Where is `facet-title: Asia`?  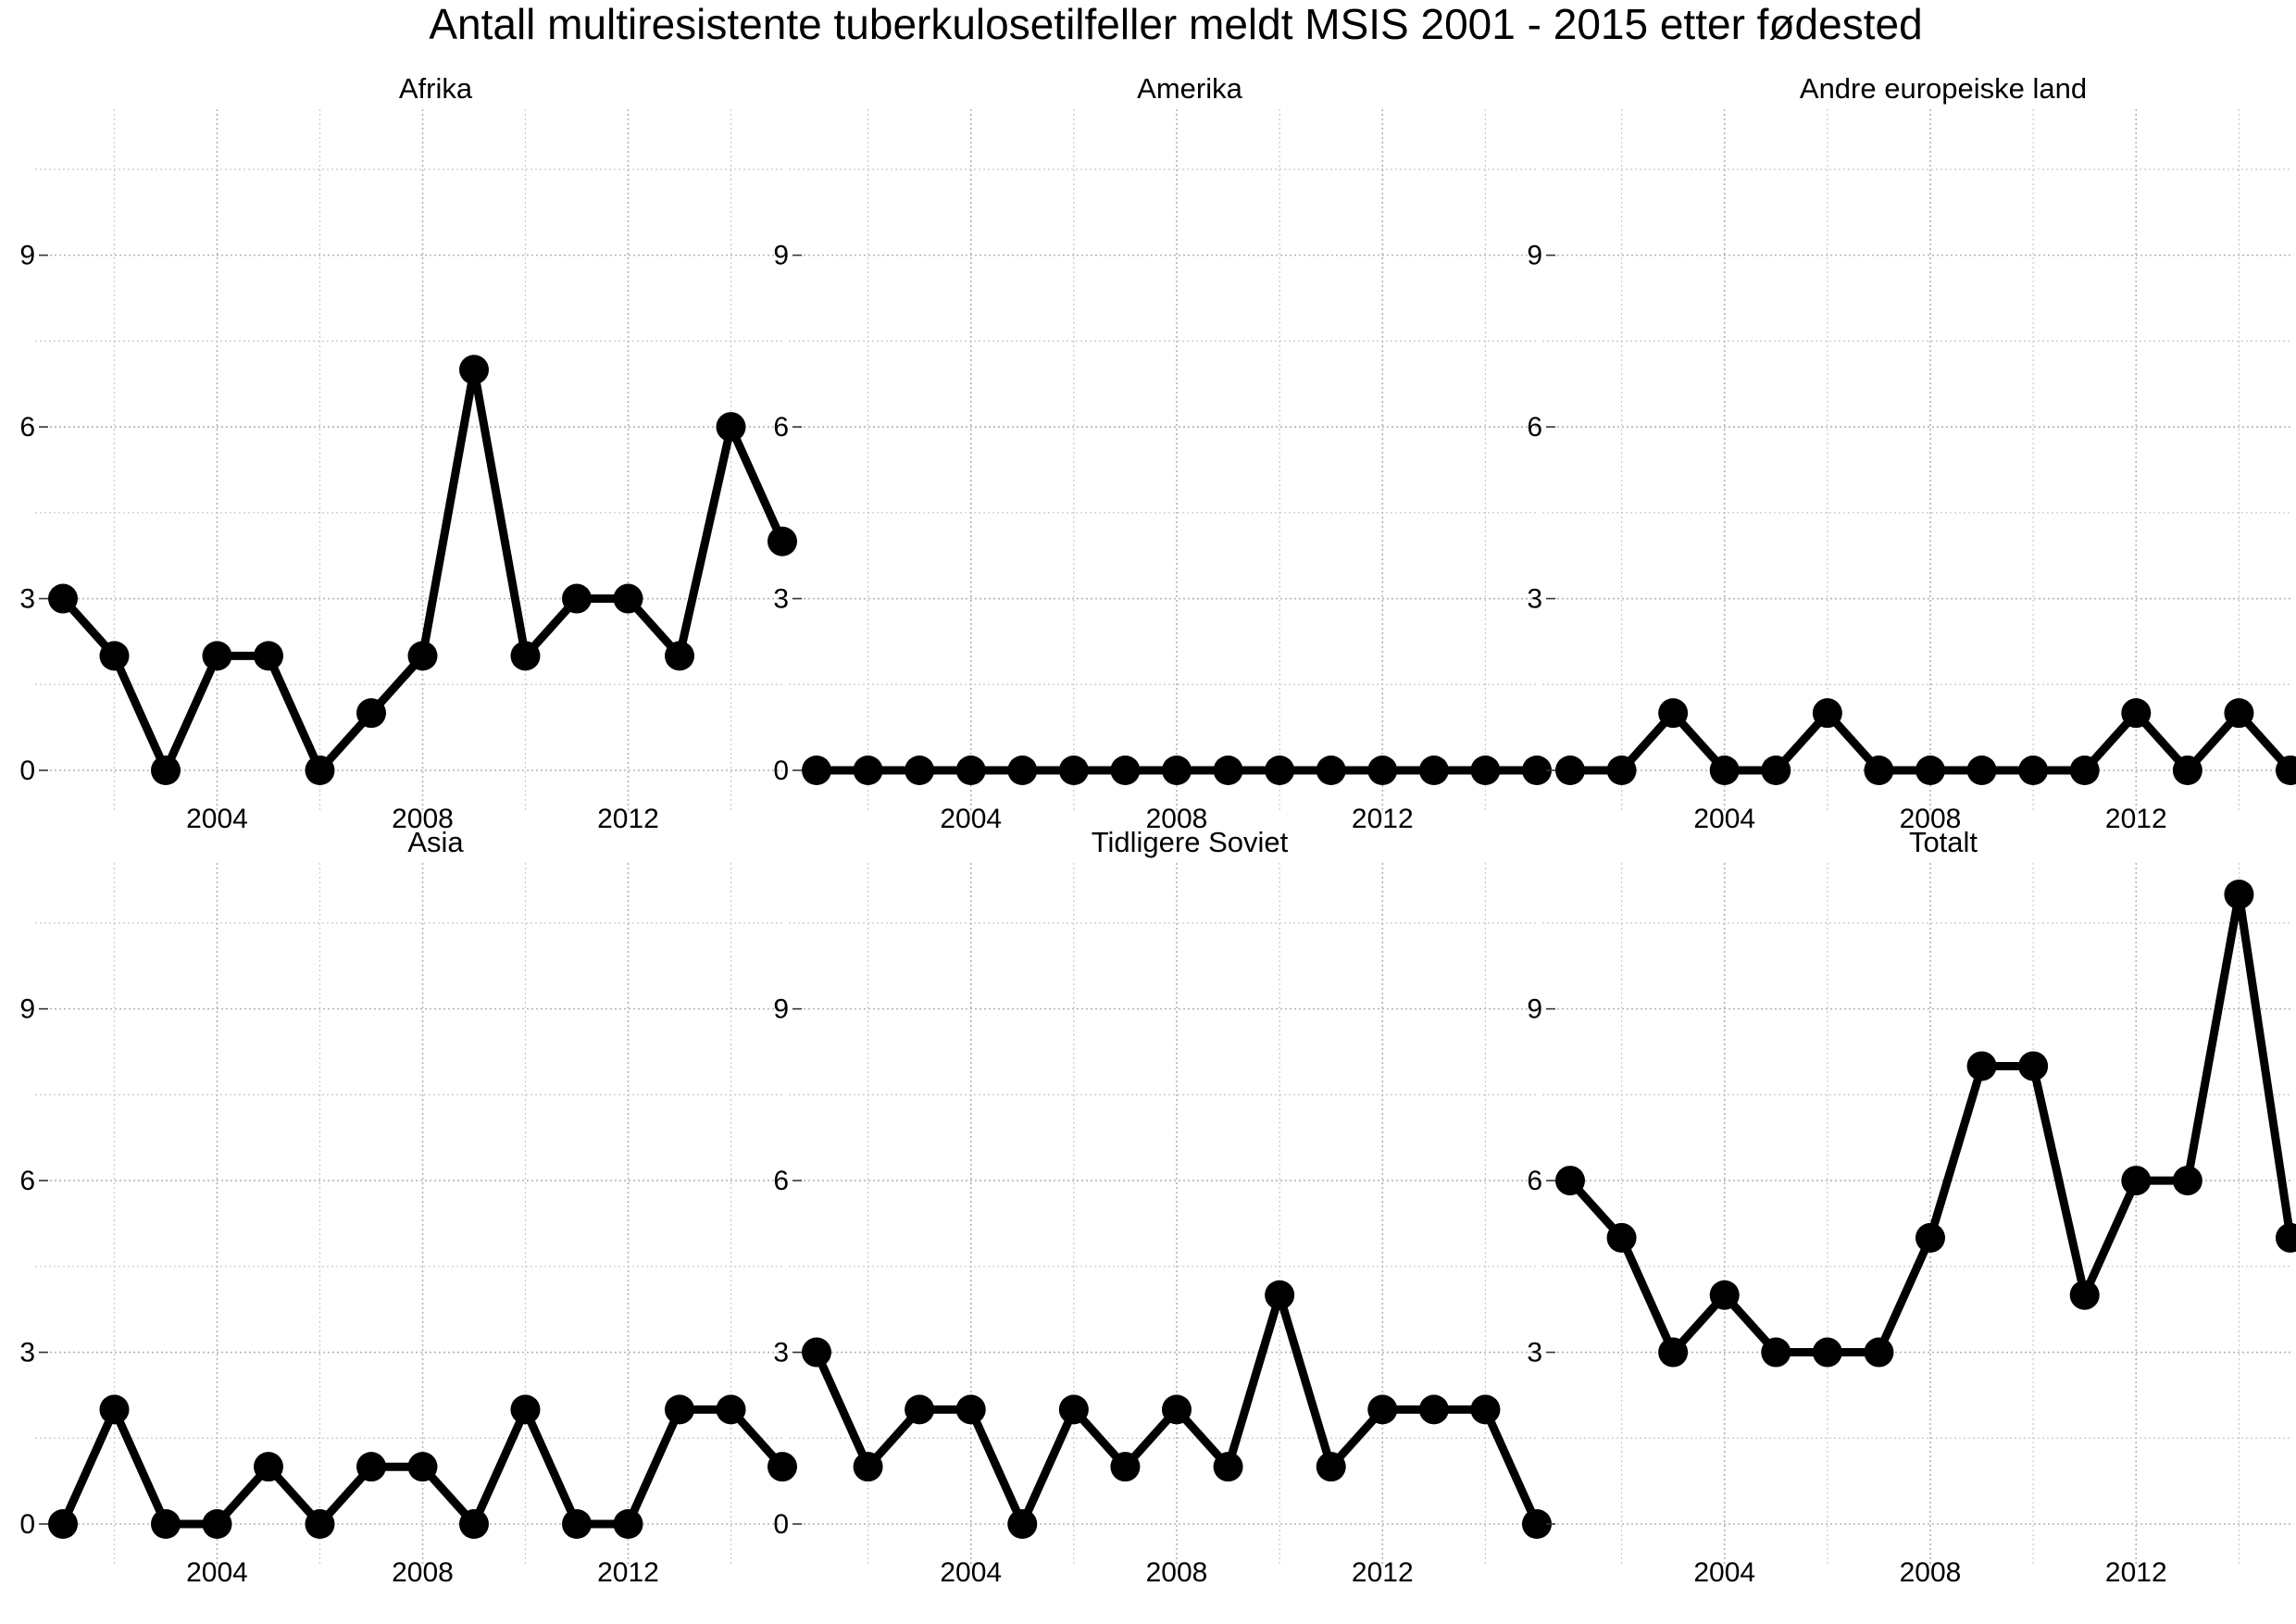
facet-title: Asia is located at coordinates (435, 842).